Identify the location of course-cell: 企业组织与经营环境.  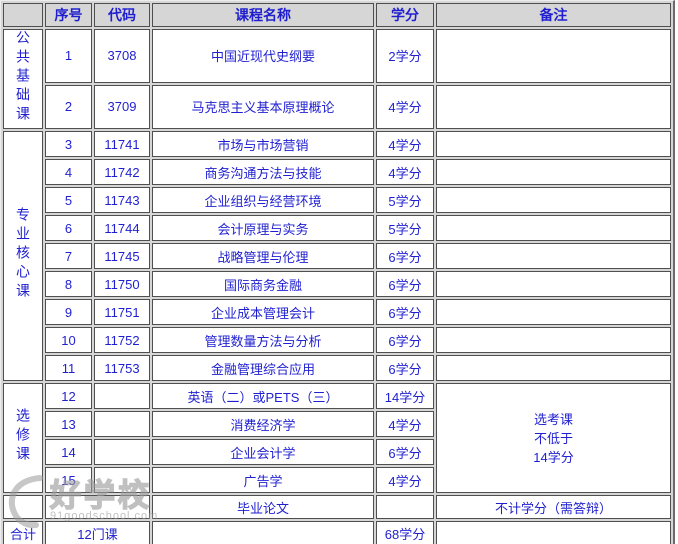
(263, 200).